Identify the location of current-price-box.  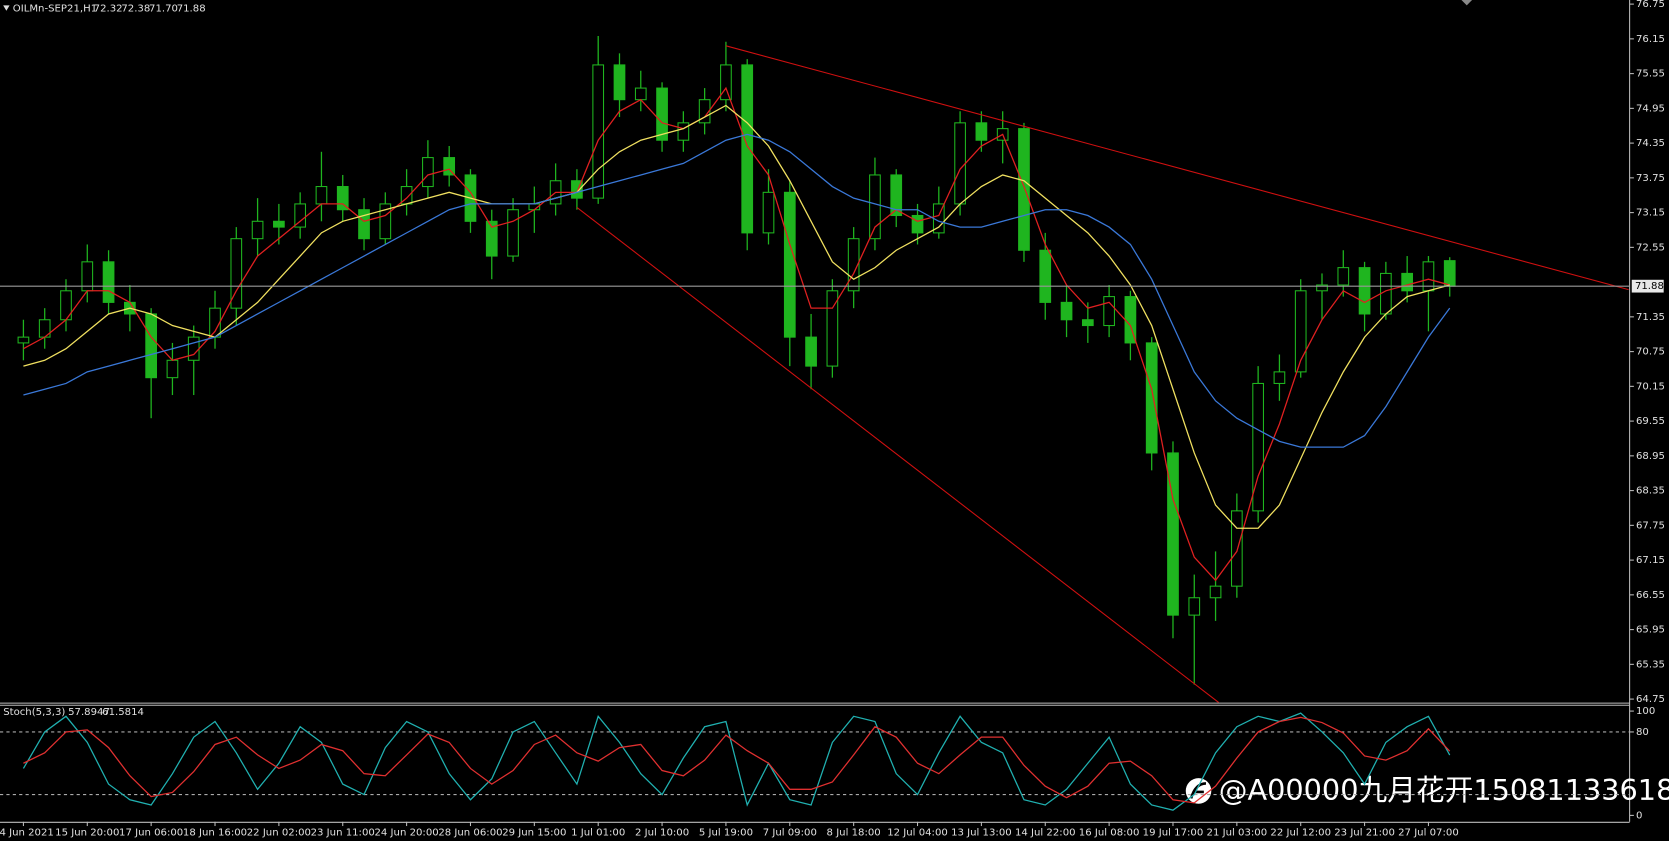
(1647, 286).